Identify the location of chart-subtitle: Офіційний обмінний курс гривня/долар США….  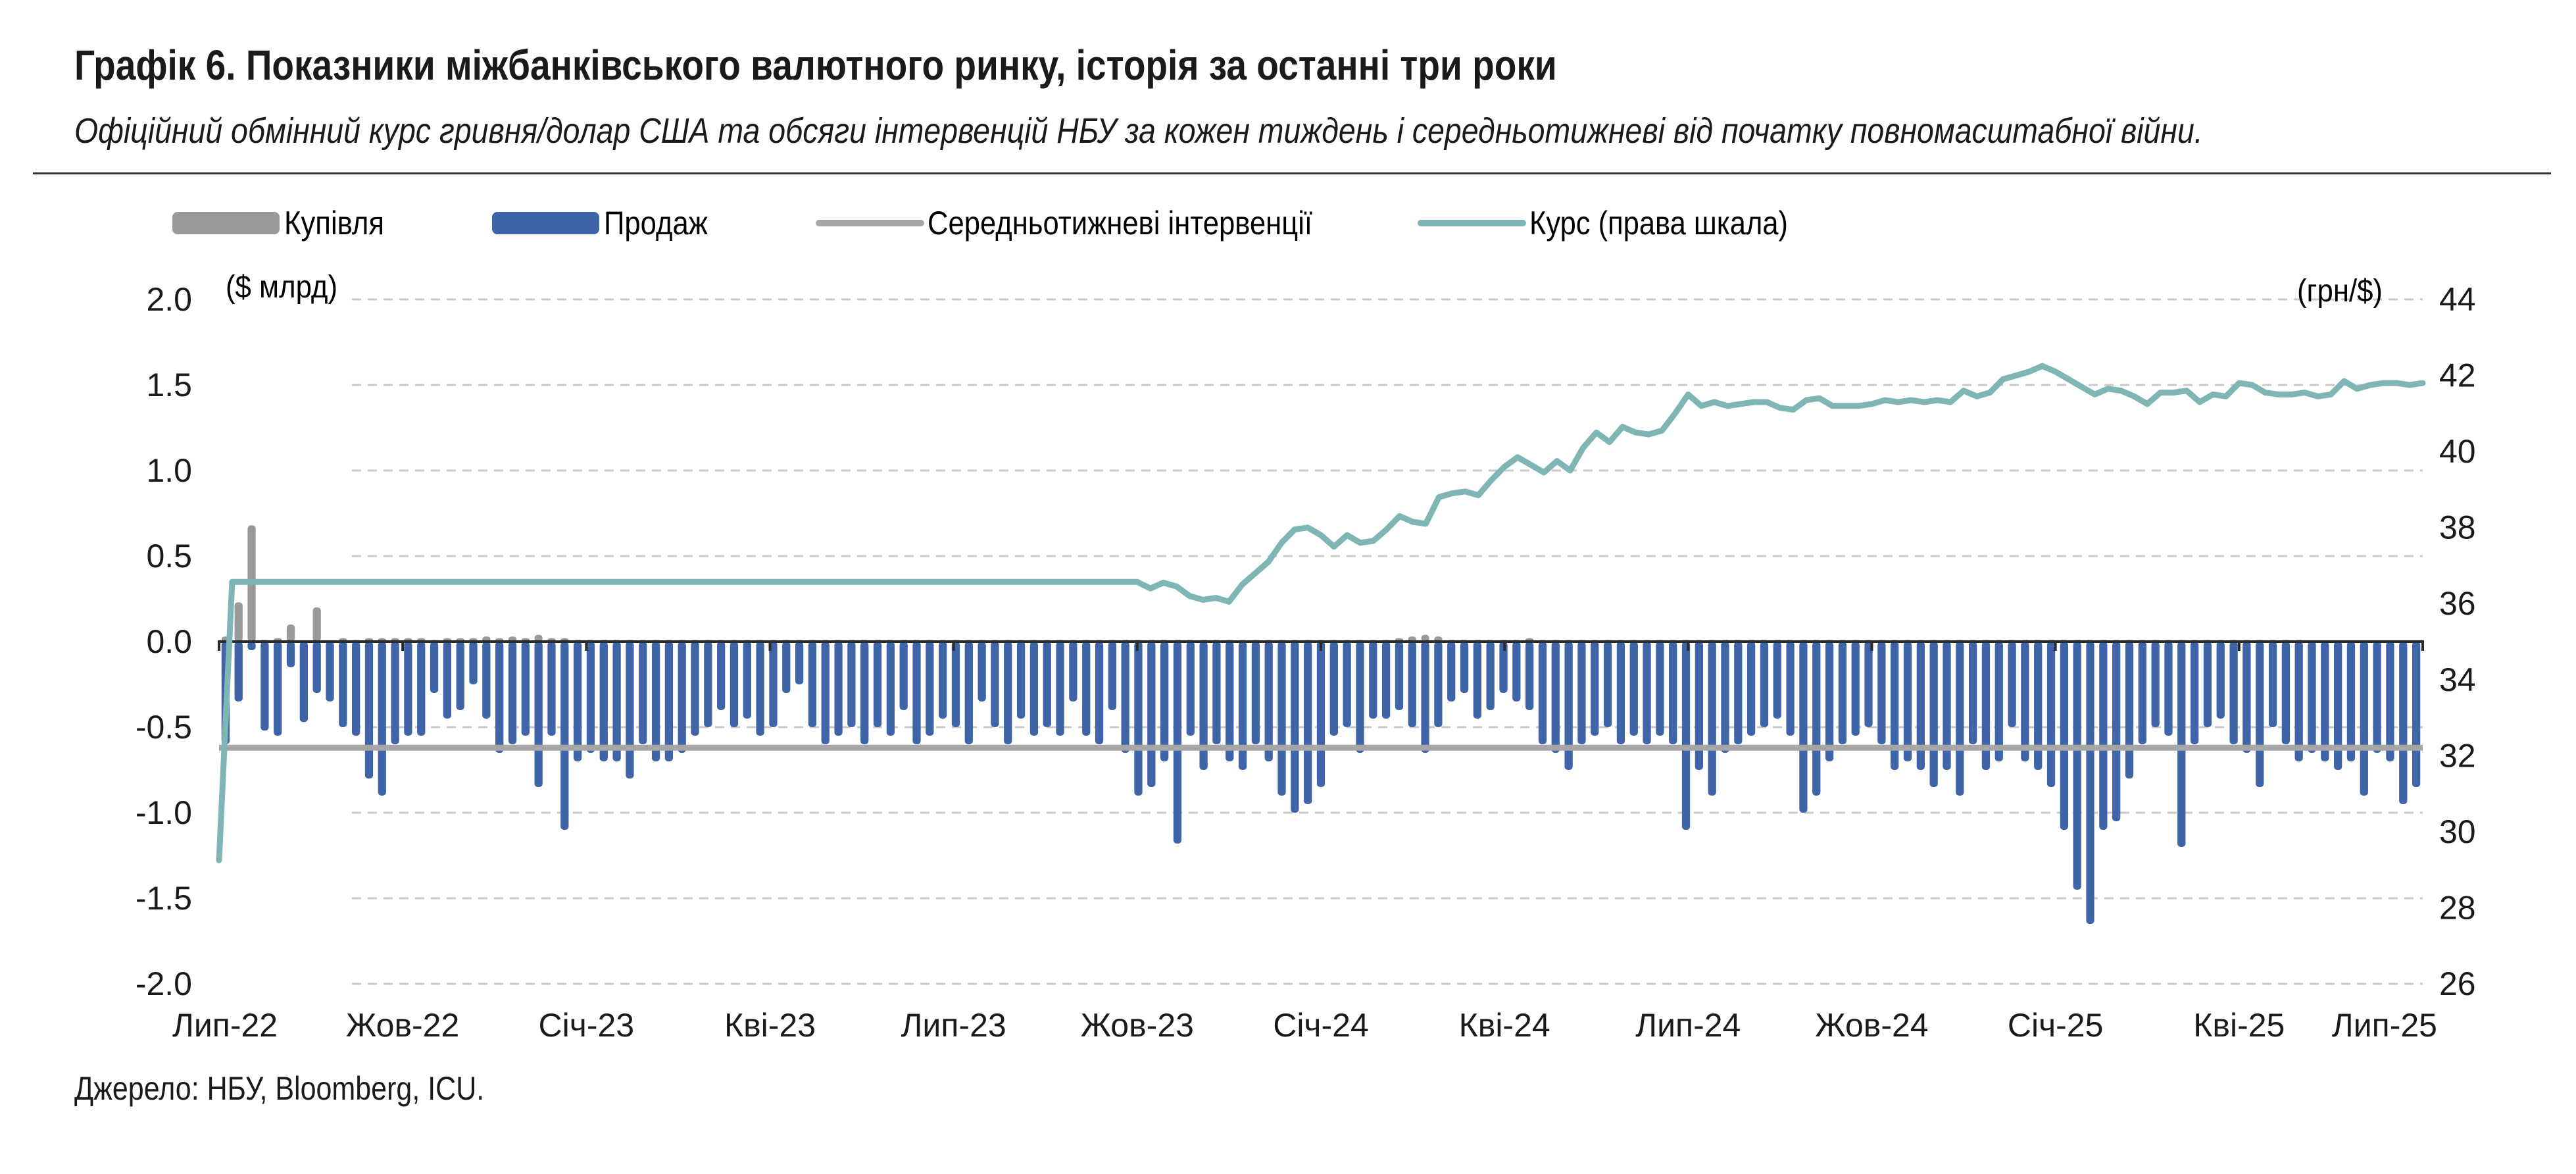
(1138, 131).